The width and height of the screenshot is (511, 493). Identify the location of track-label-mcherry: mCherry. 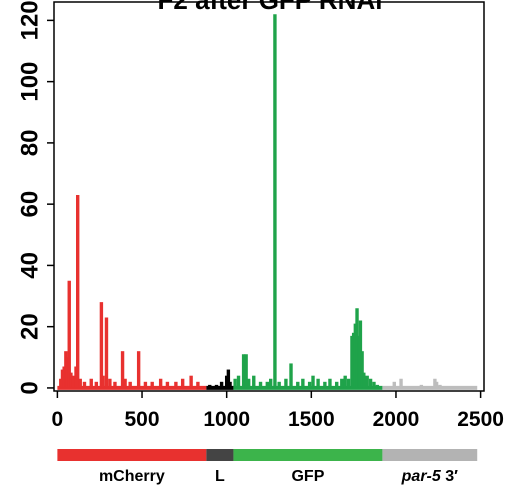
(132, 476).